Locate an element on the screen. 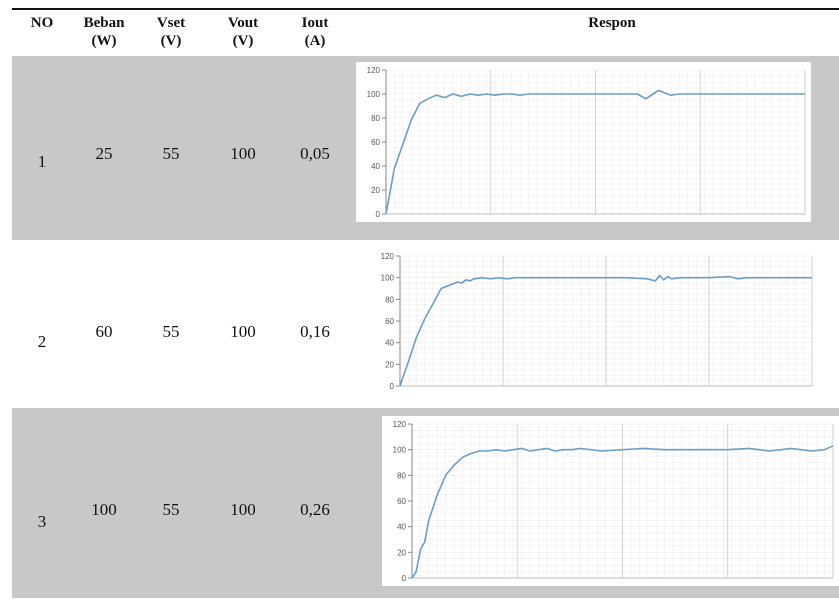 The width and height of the screenshot is (839, 602). response-chart-2-plot: 0 20 40 60 80 100 120 is located at coordinates (597, 321).